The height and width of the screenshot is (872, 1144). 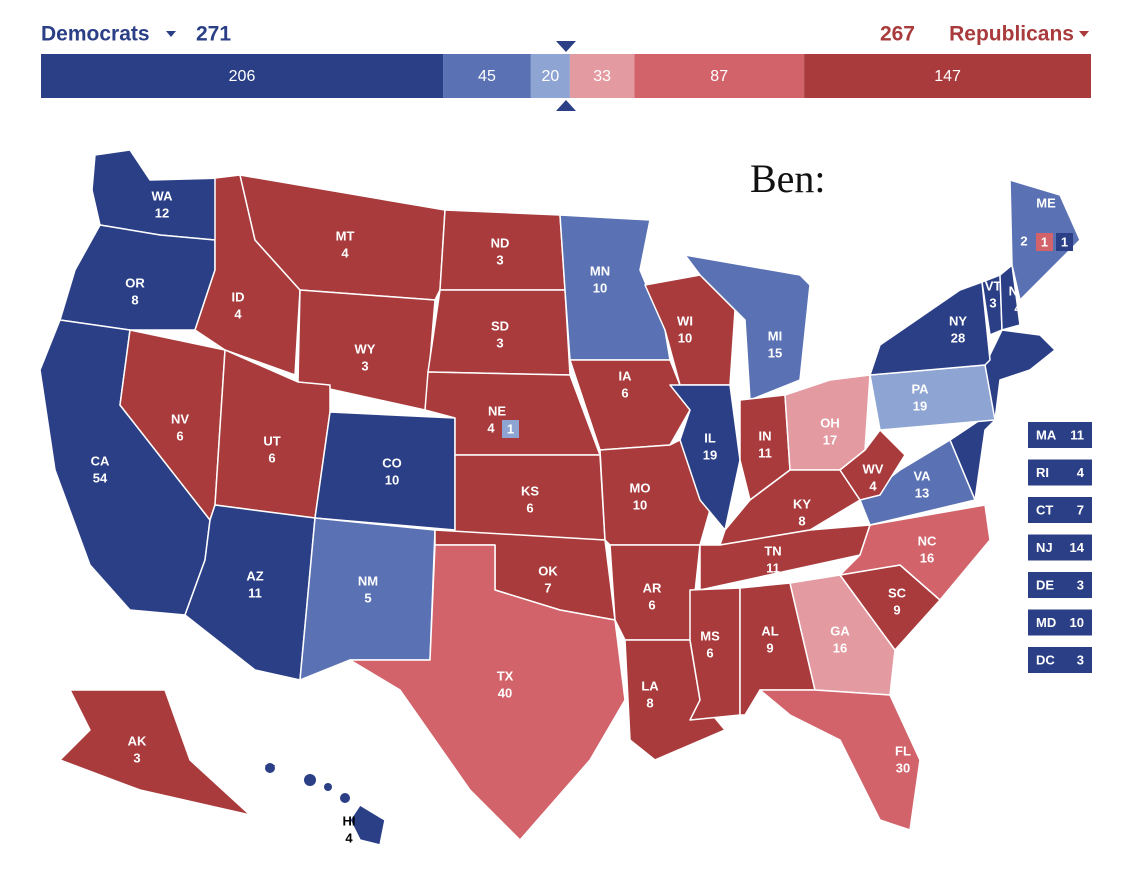 I want to click on state-votes: 28, so click(x=958, y=337).